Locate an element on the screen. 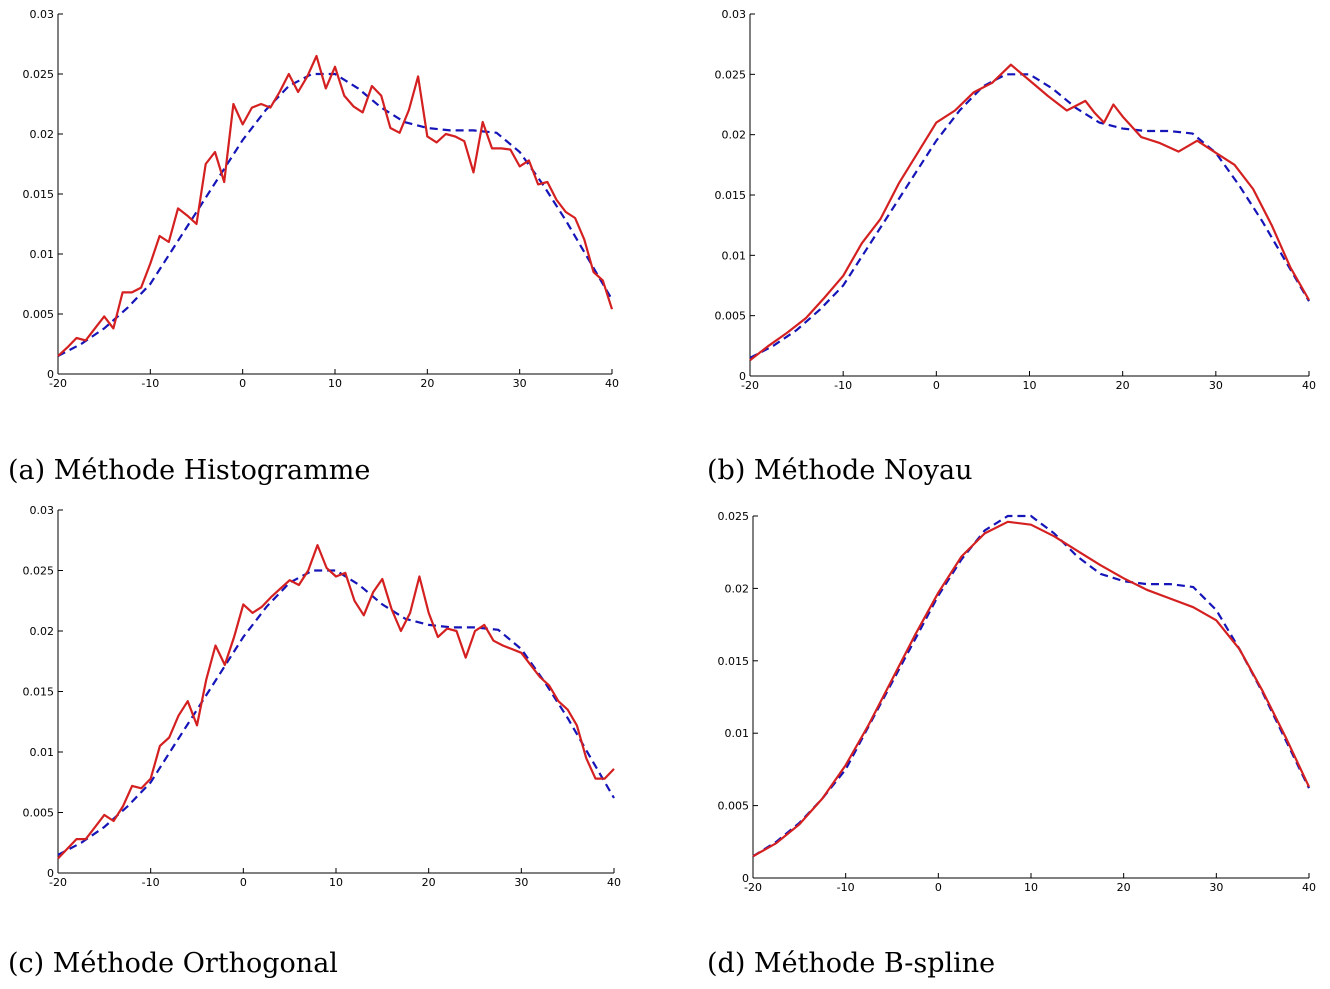 The image size is (1330, 989). y-tick-label-a: 0.015 is located at coordinates (39, 194).